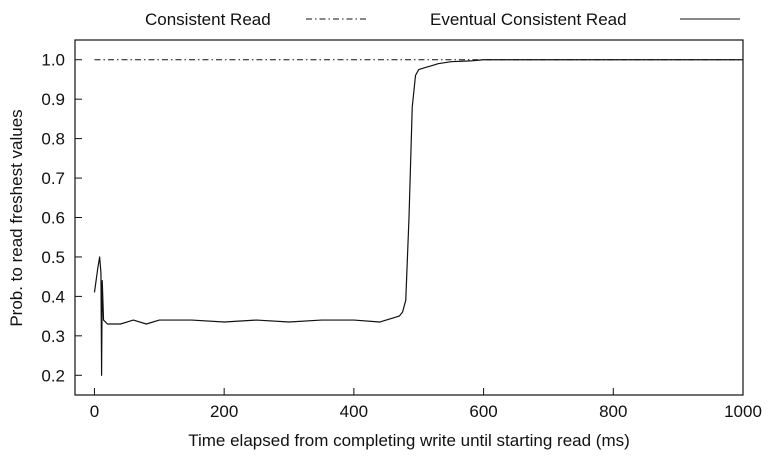 The image size is (777, 460). What do you see at coordinates (94, 411) in the screenshot?
I see `x-tick-label-0: 0` at bounding box center [94, 411].